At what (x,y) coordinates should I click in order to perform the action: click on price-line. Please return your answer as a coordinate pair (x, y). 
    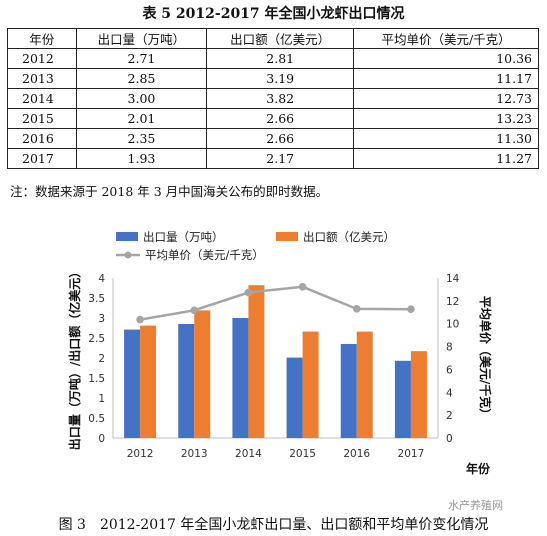
    Looking at the image, I should click on (275, 303).